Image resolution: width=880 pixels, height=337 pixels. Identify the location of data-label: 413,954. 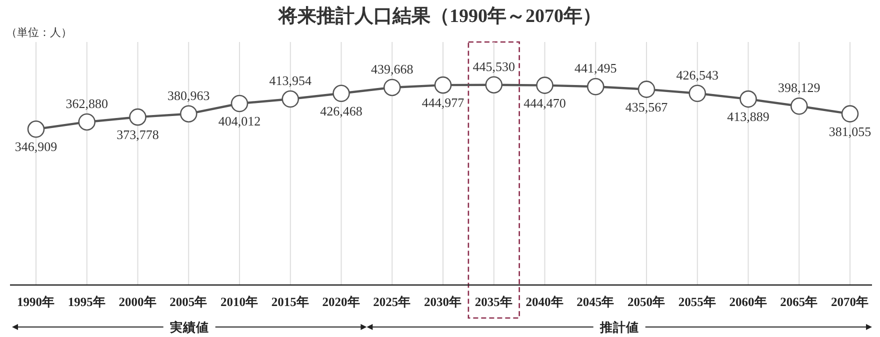
(290, 80).